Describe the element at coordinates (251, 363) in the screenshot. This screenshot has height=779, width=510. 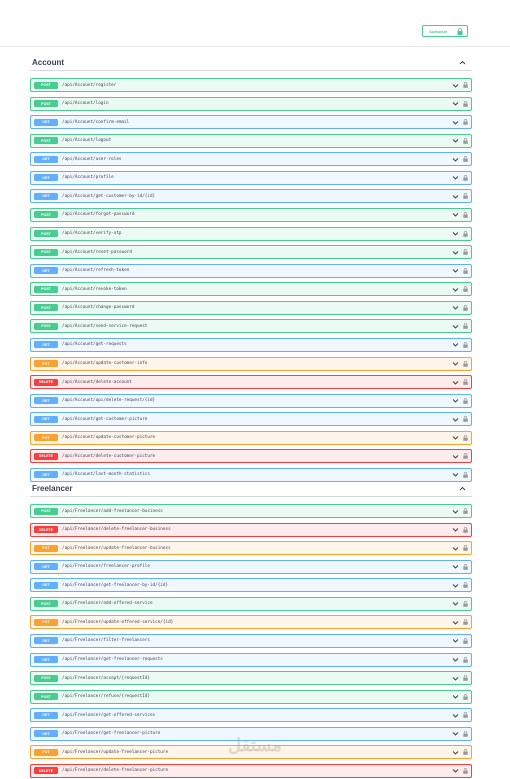
I see `endpoint-row: PUT/api/Account/update-customer-info` at that location.